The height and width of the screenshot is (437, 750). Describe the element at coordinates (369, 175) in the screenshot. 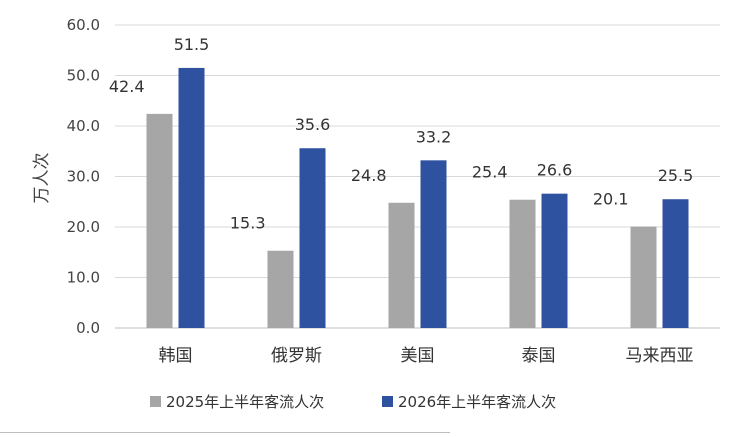

I see `data-label: 24.8` at that location.